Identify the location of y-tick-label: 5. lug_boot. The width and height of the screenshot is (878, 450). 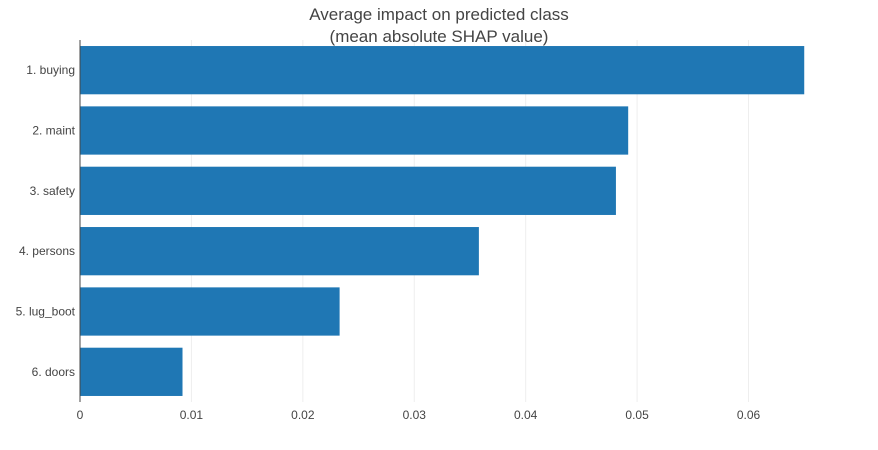
(46, 312).